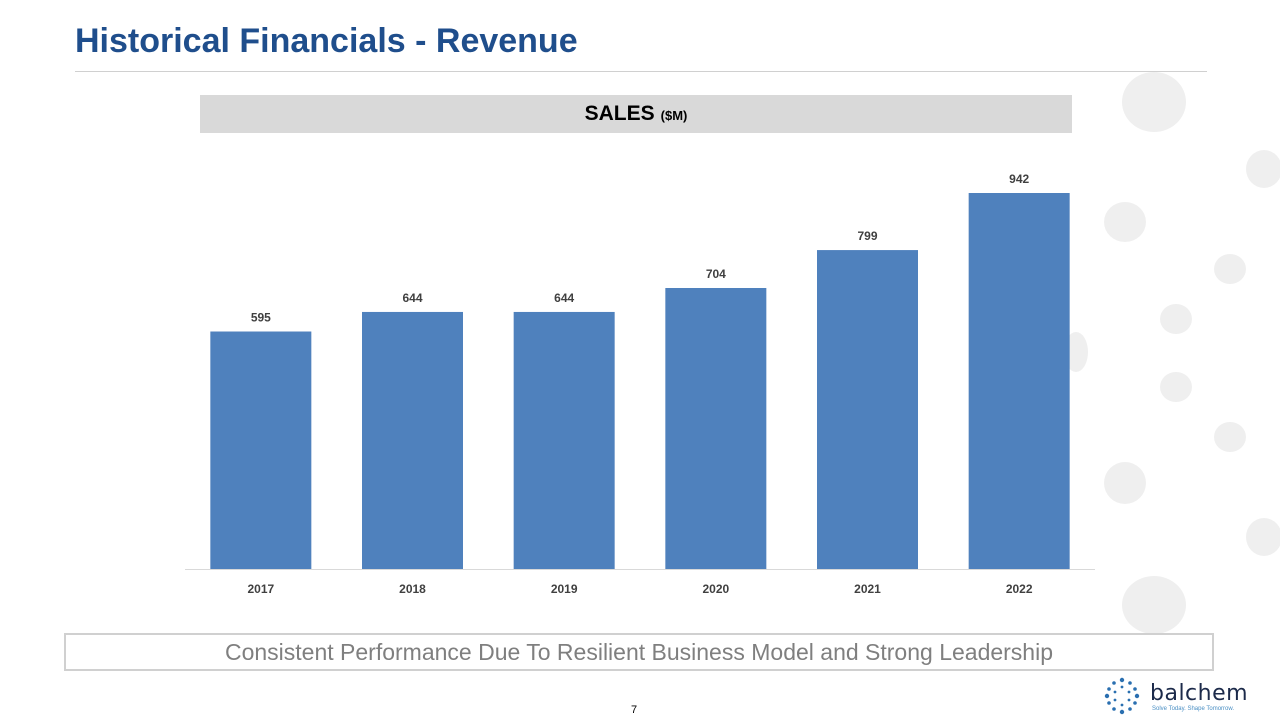 This screenshot has height=720, width=1280. Describe the element at coordinates (1019, 589) in the screenshot. I see `x-tick-label-2022: 2022` at that location.